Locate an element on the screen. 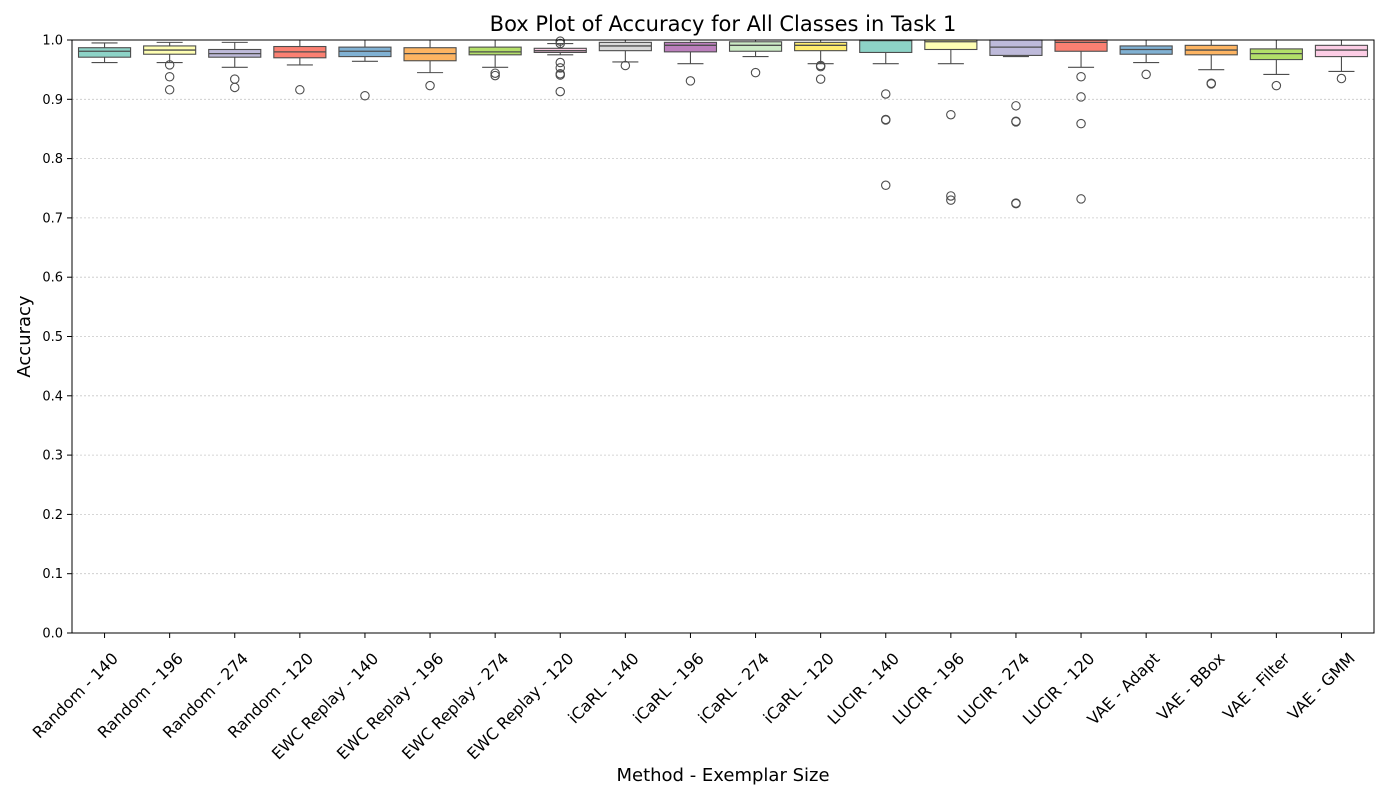  y-tick-label: 0.7 is located at coordinates (52, 218).